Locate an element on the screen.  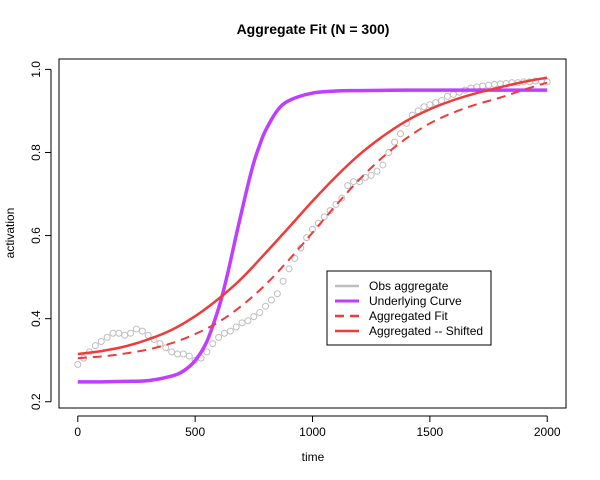
y-tick-label: 0.6 is located at coordinates (36, 235).